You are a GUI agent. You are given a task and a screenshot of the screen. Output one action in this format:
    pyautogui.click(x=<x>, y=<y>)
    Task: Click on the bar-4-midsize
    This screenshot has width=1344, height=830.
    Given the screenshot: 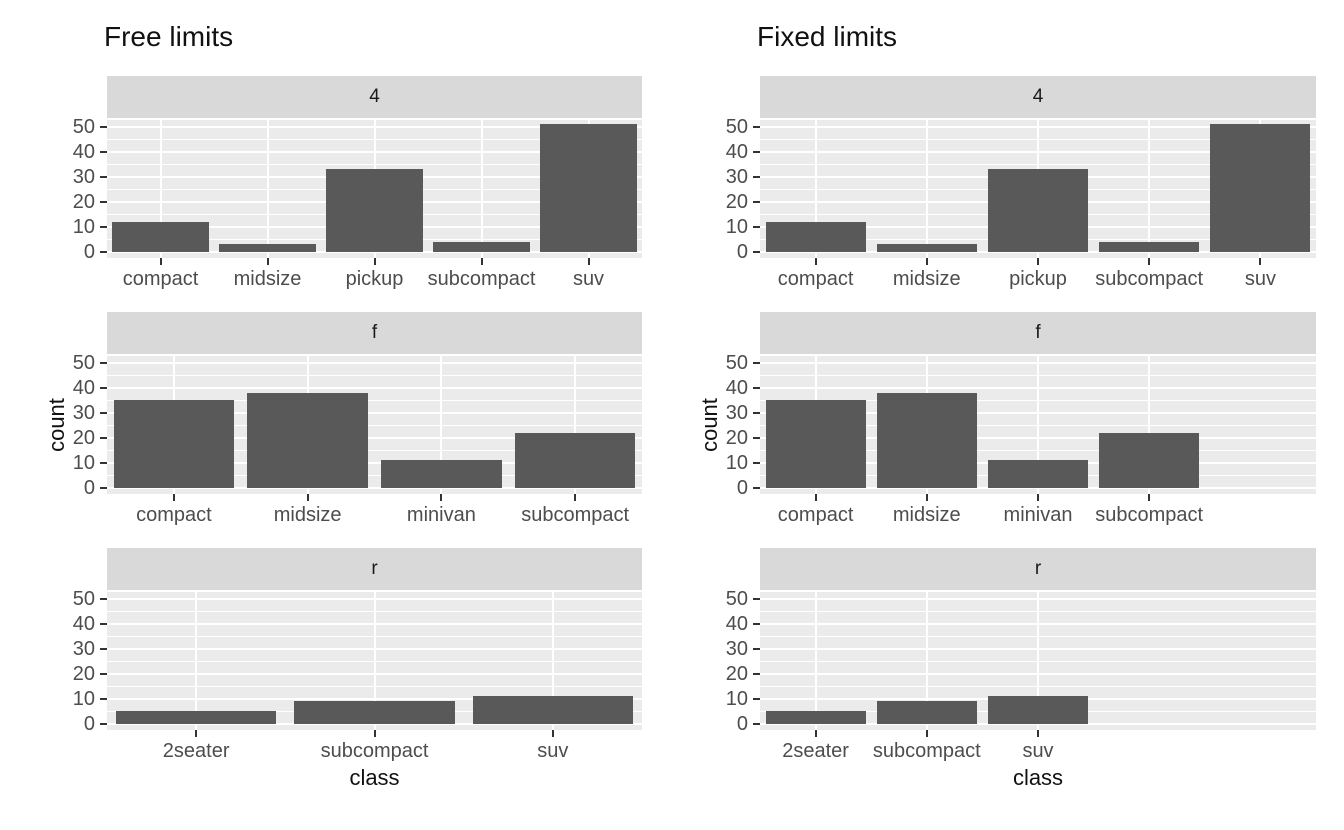 What is the action you would take?
    pyautogui.click(x=267, y=248)
    